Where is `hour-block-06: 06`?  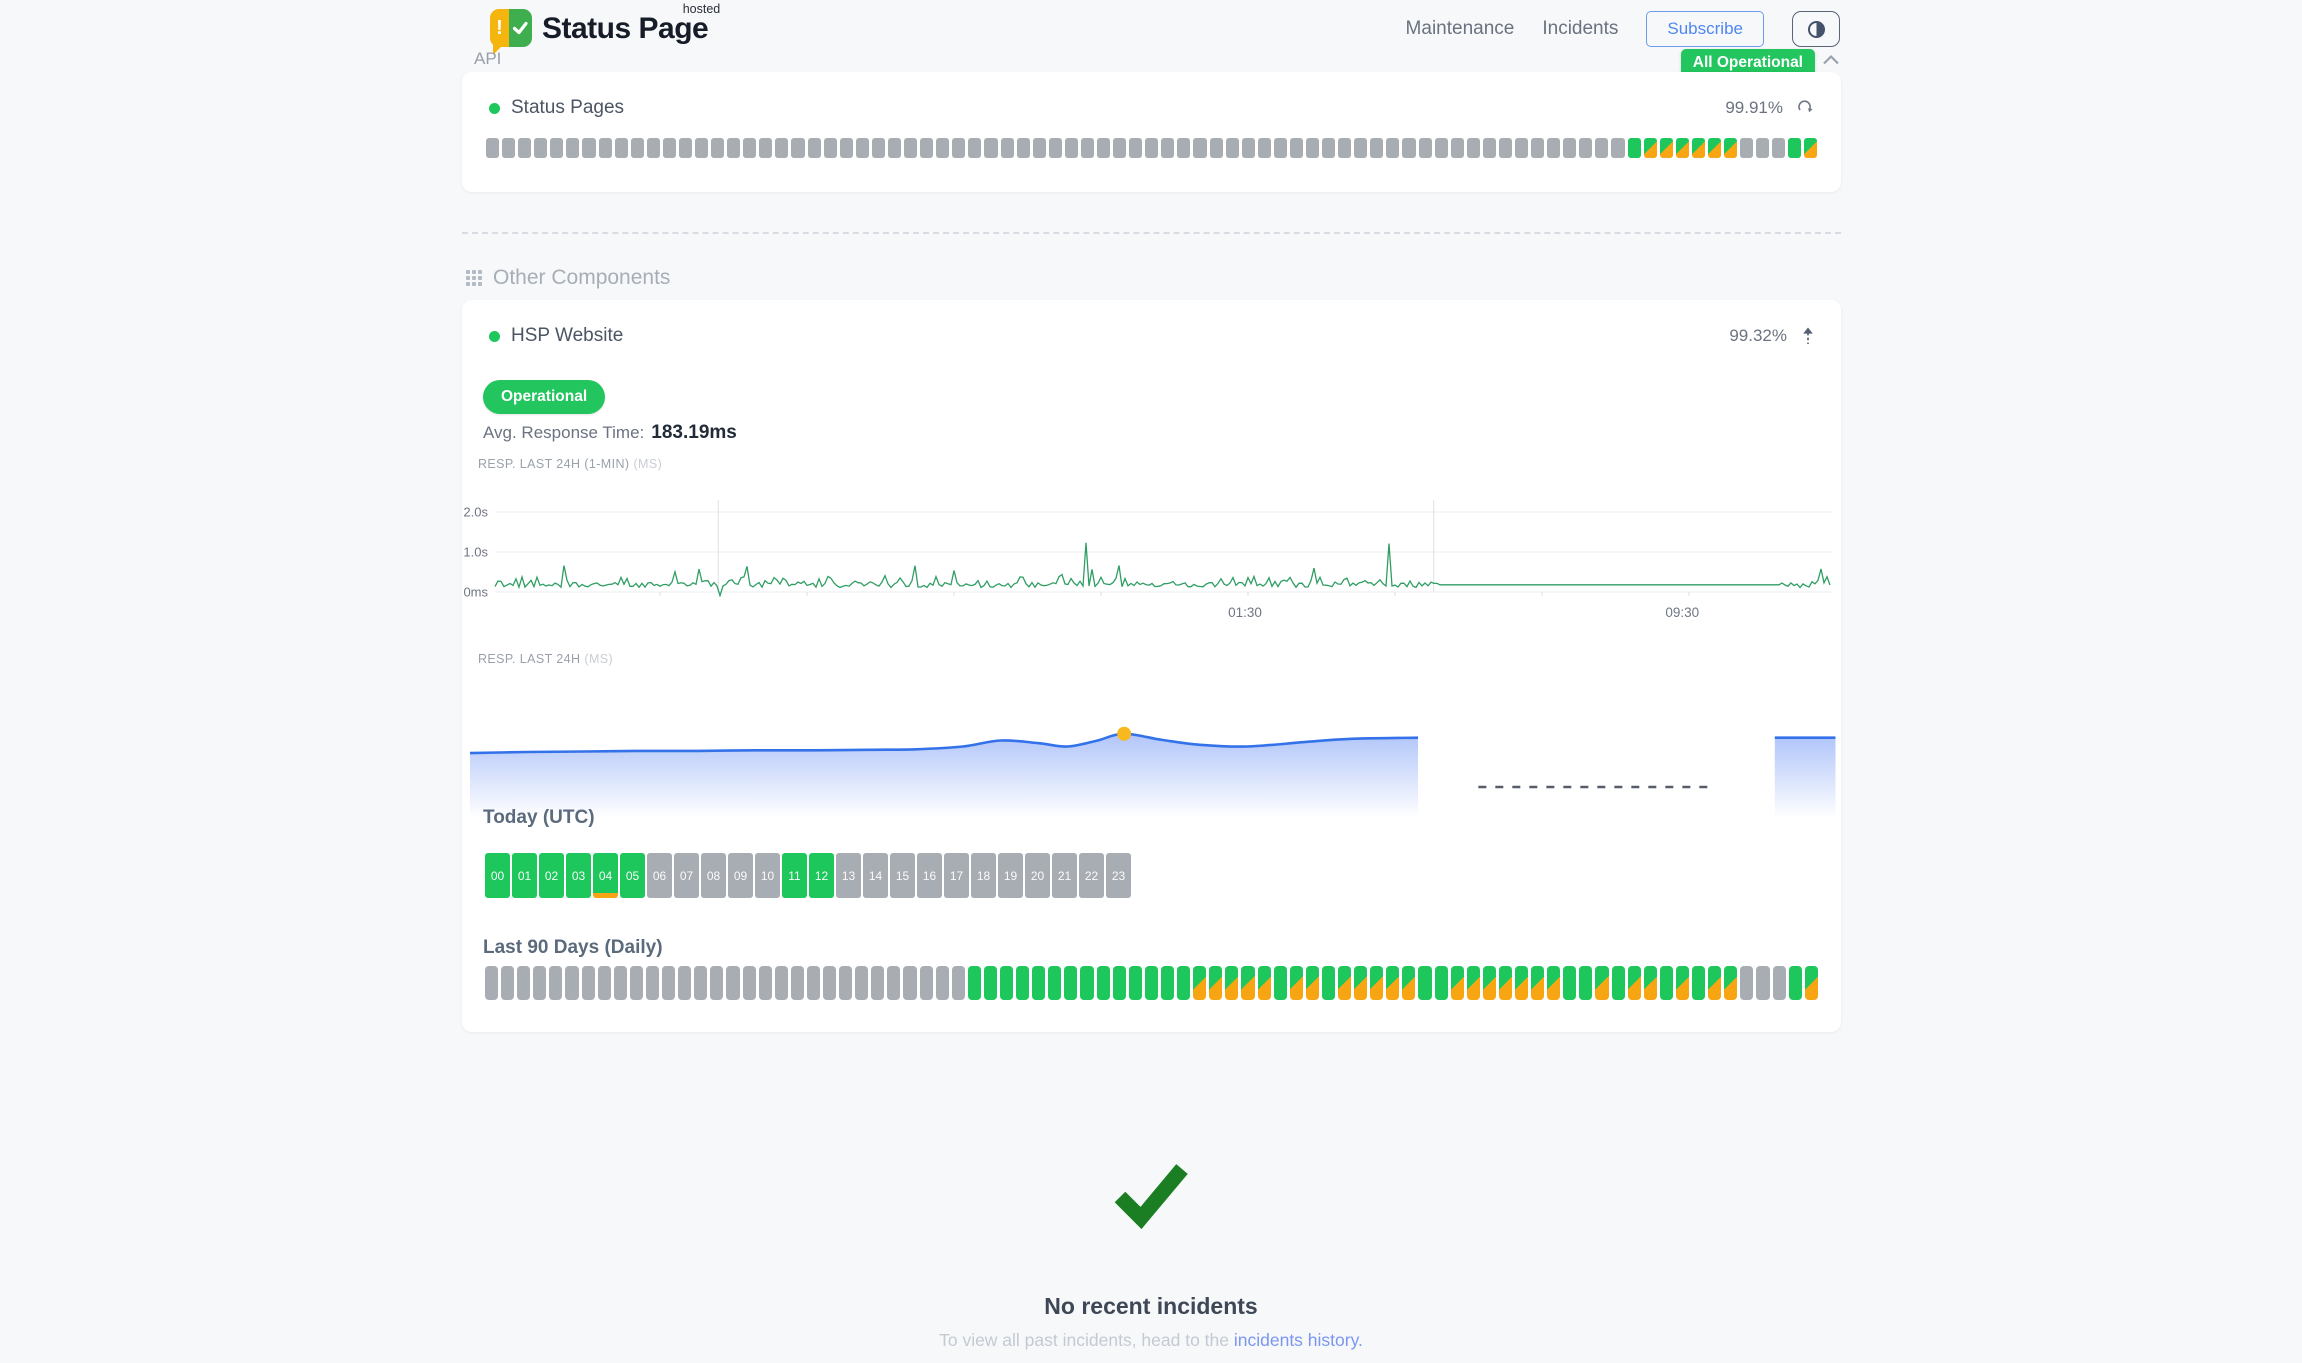 hour-block-06: 06 is located at coordinates (659, 875).